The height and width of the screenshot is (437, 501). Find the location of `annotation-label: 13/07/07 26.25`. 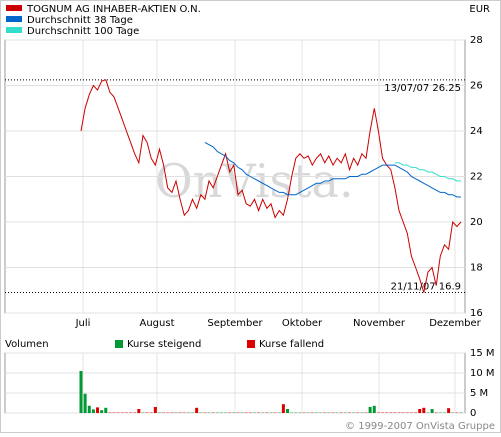

annotation-label: 13/07/07 26.25 is located at coordinates (422, 88).